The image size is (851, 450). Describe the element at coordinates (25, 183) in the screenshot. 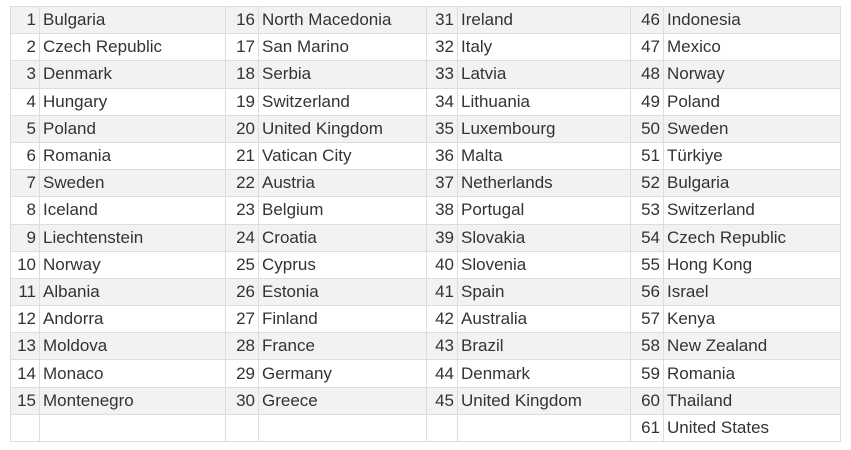

I see `rank-cell: 7` at that location.